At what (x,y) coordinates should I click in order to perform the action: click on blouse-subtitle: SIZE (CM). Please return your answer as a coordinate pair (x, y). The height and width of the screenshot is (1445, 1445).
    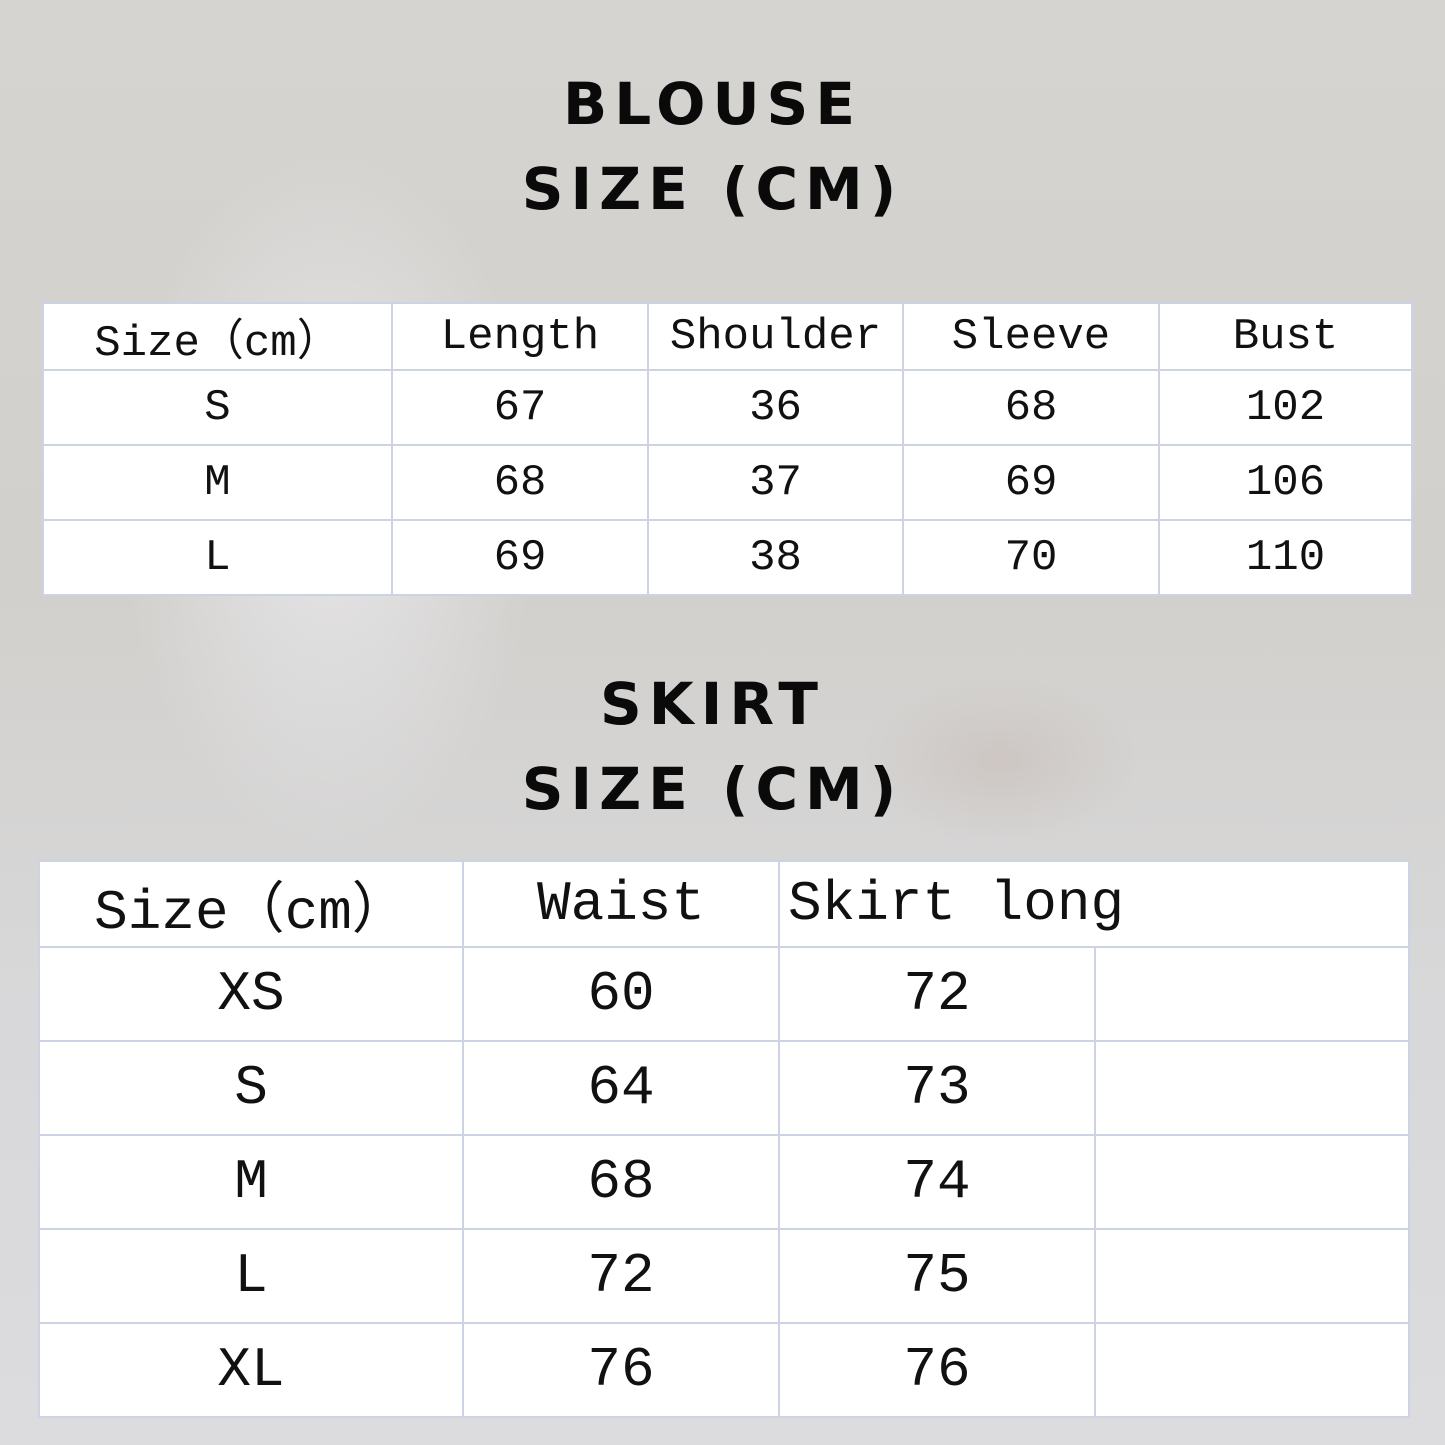
    Looking at the image, I should click on (712, 189).